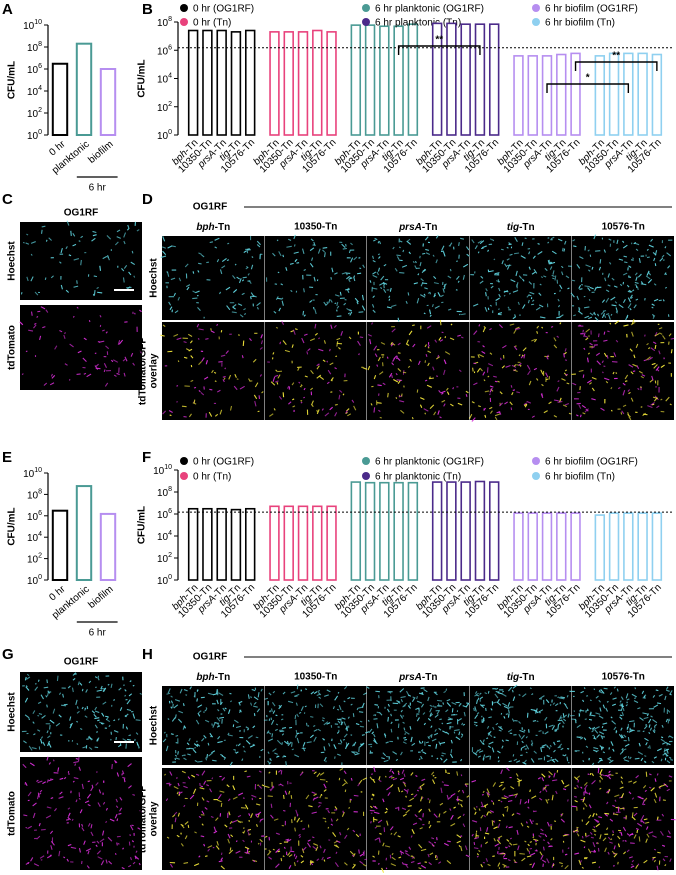 The width and height of the screenshot is (676, 875). Describe the element at coordinates (12, 80) in the screenshot. I see `y-axis-label: CFU/mL` at that location.